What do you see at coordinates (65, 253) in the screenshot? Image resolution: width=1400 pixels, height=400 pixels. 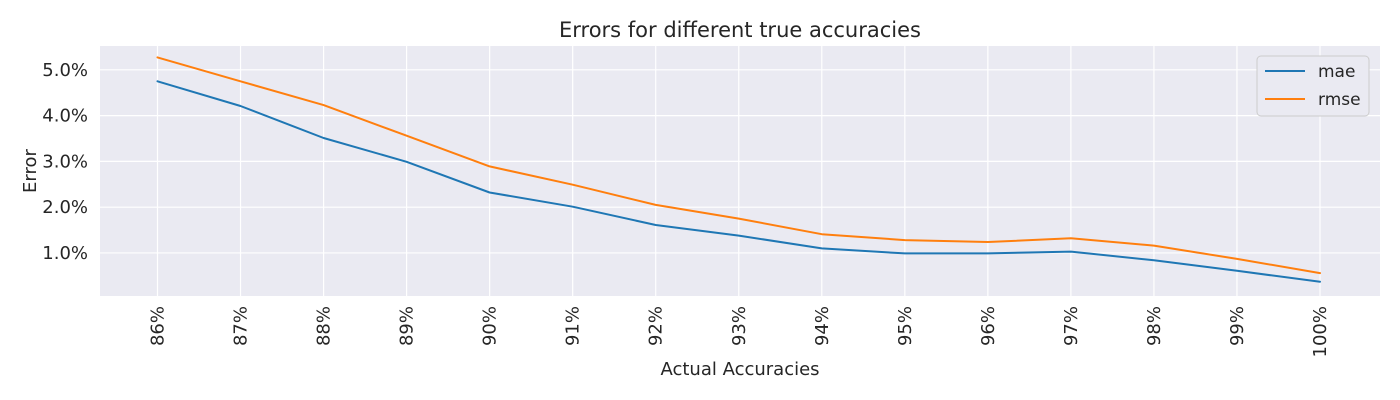 I see `y-tick-label: 1.0%` at bounding box center [65, 253].